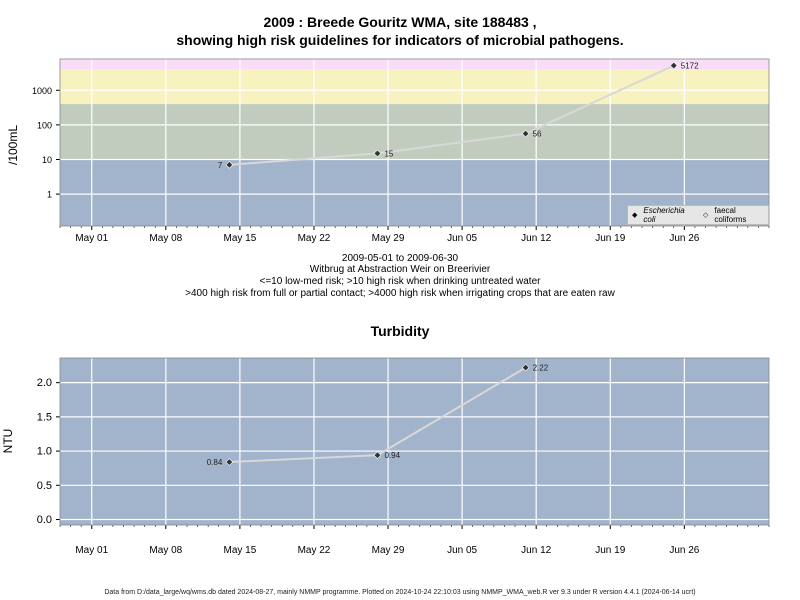 The width and height of the screenshot is (800, 600). What do you see at coordinates (706, 215) in the screenshot?
I see `legend-faecal-marker: ◇` at bounding box center [706, 215].